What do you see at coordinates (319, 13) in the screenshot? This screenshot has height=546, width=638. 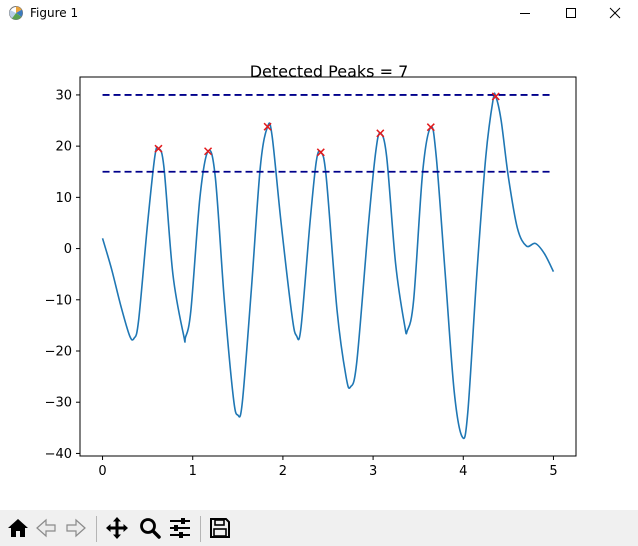 I see `window-titlebar: Figure 1` at bounding box center [319, 13].